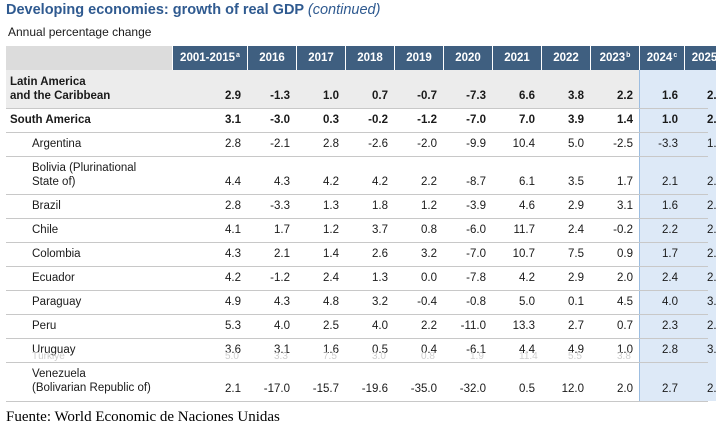 The image size is (716, 432). What do you see at coordinates (361, 326) in the screenshot?
I see `table-row: Peru 5.3 4.0 2.5 4.0 2.2 -11.0 13.3 2.7 0.7 2.3 2.5` at bounding box center [361, 326].